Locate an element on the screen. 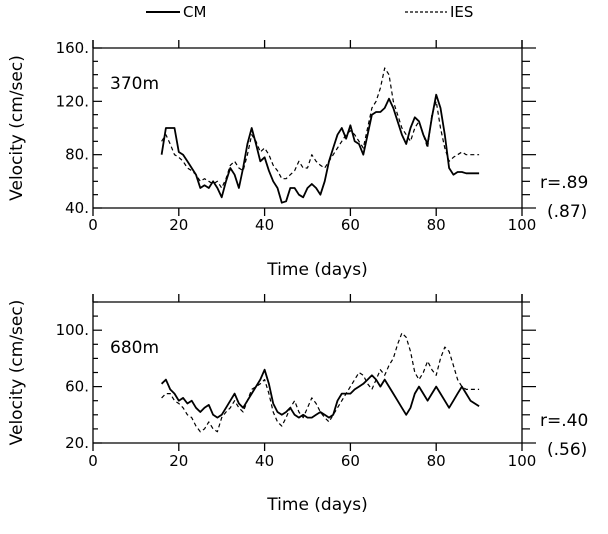 The height and width of the screenshot is (534, 608). y-tick-label: 80. is located at coordinates (77, 155).